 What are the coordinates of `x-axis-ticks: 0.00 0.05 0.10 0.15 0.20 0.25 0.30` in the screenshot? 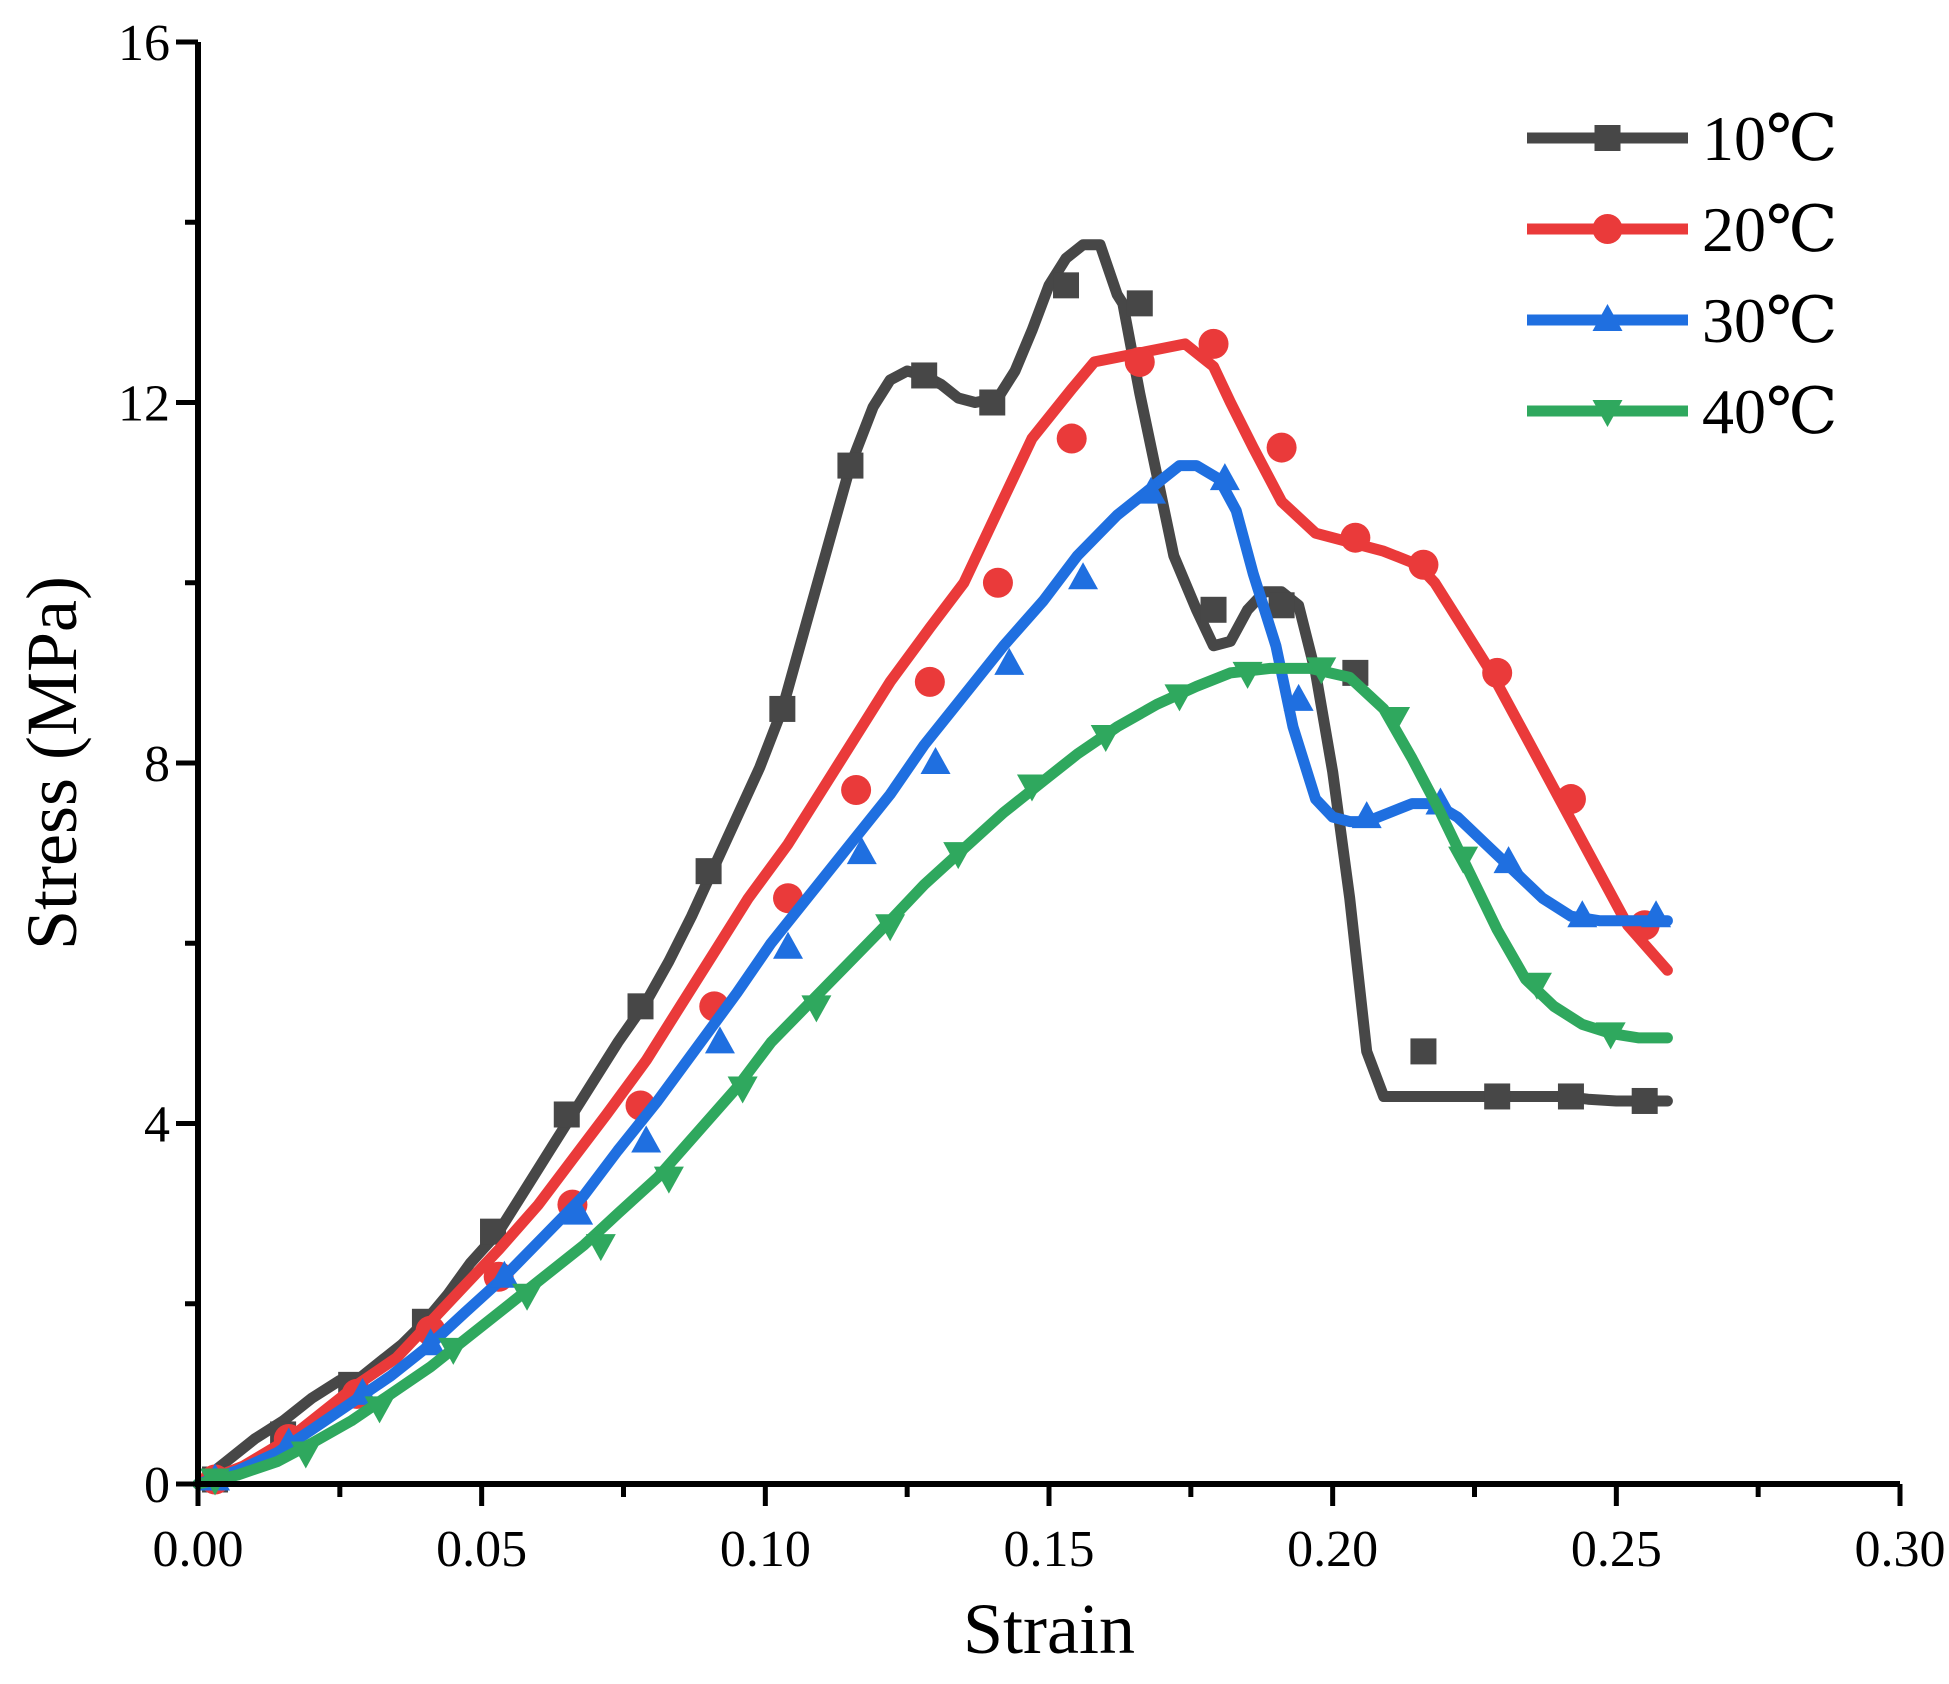 It's located at (1049, 1531).